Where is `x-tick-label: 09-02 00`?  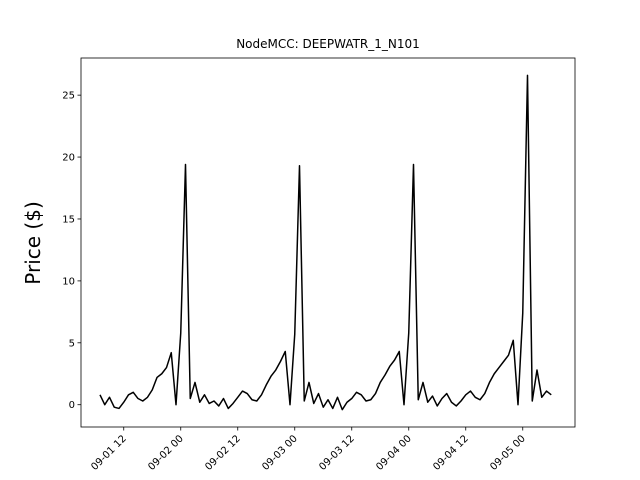 x-tick-label: 09-02 00 is located at coordinates (166, 453).